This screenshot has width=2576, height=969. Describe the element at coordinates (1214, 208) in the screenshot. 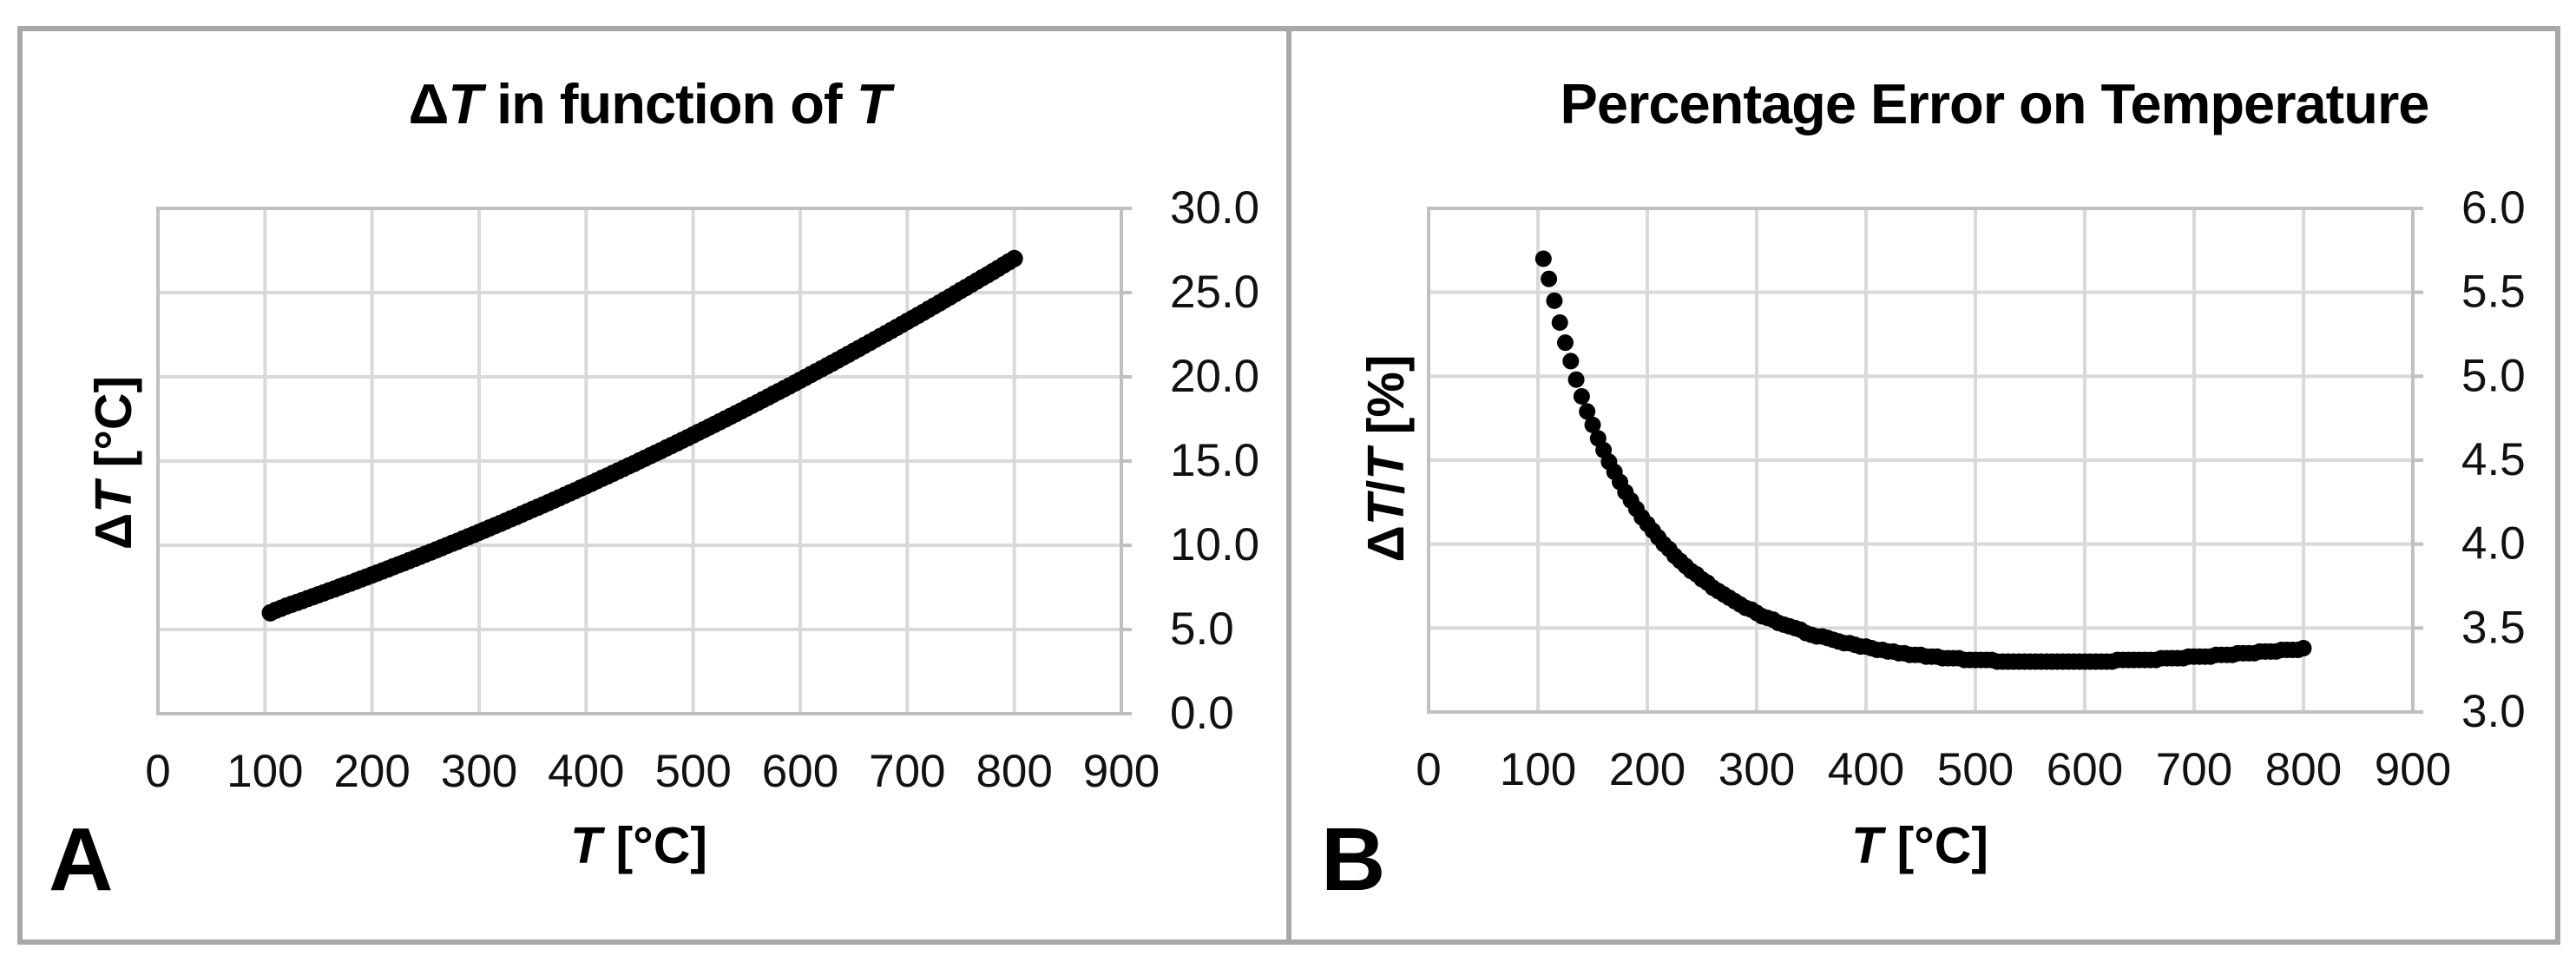

I see `y-tick-label: 30.0` at that location.